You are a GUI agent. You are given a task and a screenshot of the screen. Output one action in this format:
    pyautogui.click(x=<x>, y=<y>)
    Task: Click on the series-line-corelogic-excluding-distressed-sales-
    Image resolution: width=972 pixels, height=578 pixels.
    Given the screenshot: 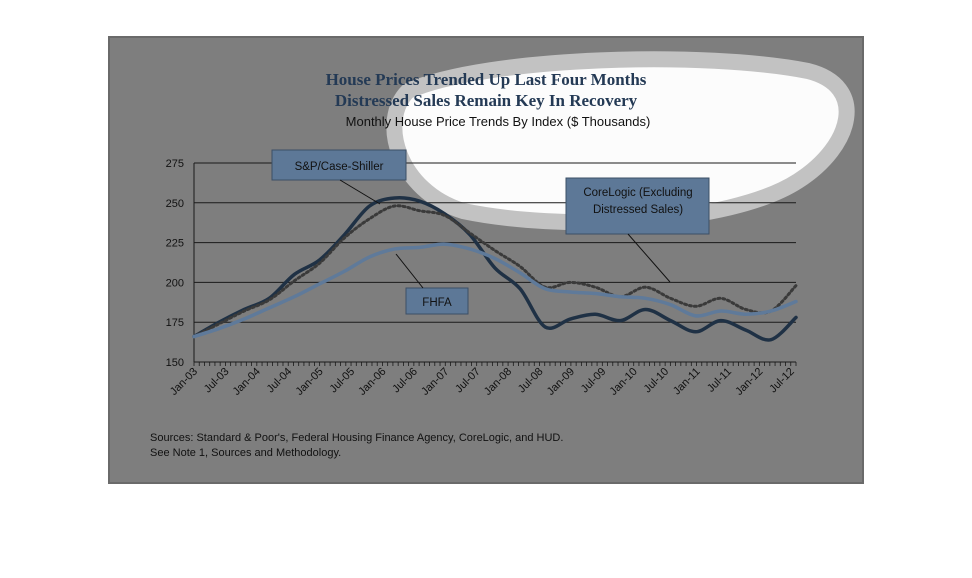 What is the action you would take?
    pyautogui.click(x=495, y=271)
    